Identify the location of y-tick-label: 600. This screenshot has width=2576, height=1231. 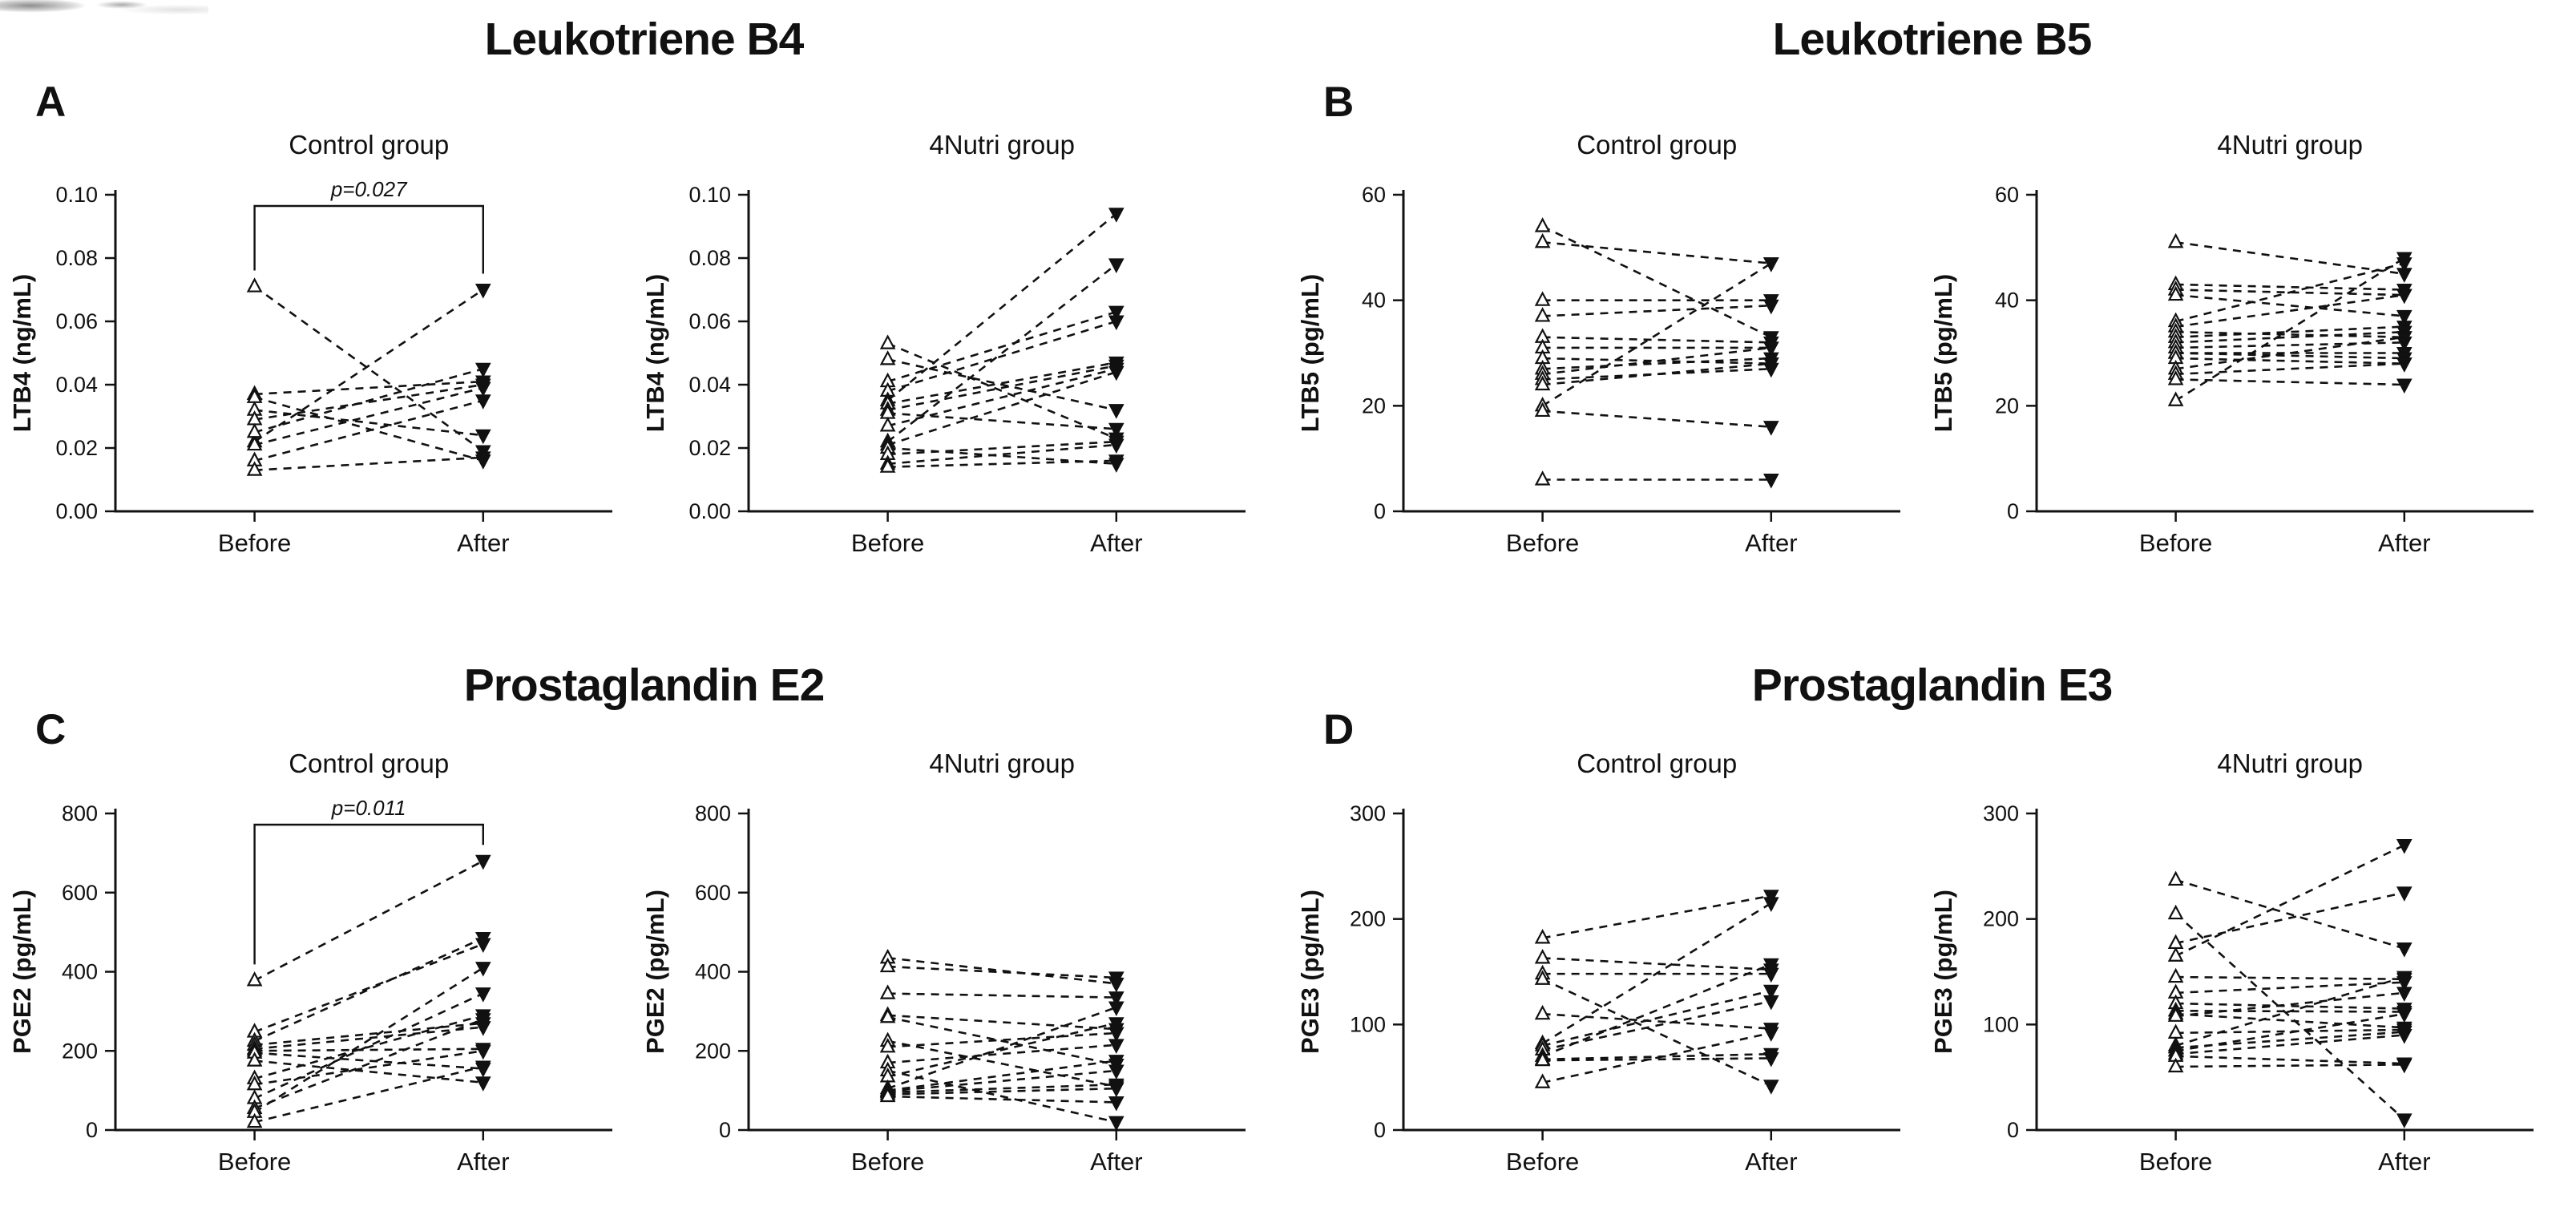
(713, 893).